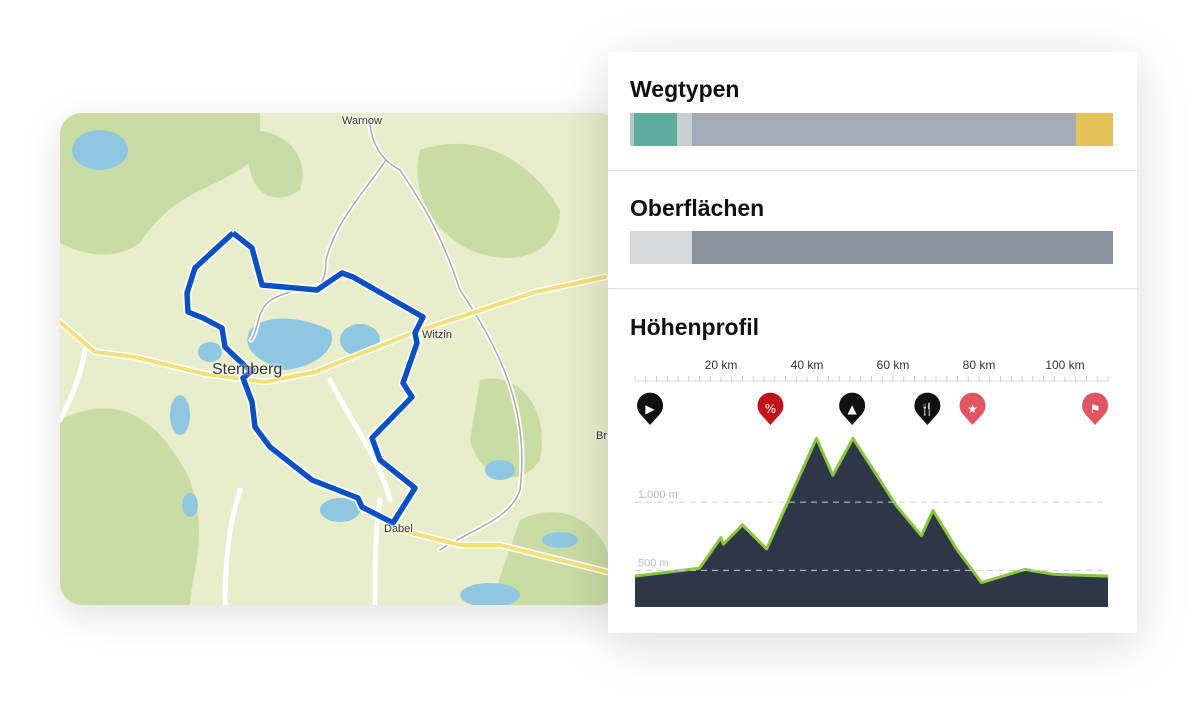 The height and width of the screenshot is (720, 1198). Describe the element at coordinates (807, 365) in the screenshot. I see `x-tick-label: 40 km` at that location.